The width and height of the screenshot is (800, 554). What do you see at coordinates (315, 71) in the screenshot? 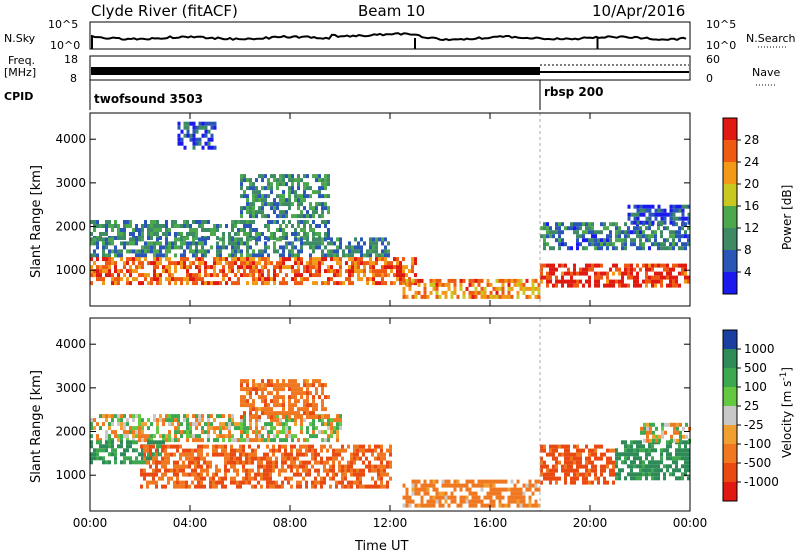
I see `freq-trace-block` at bounding box center [315, 71].